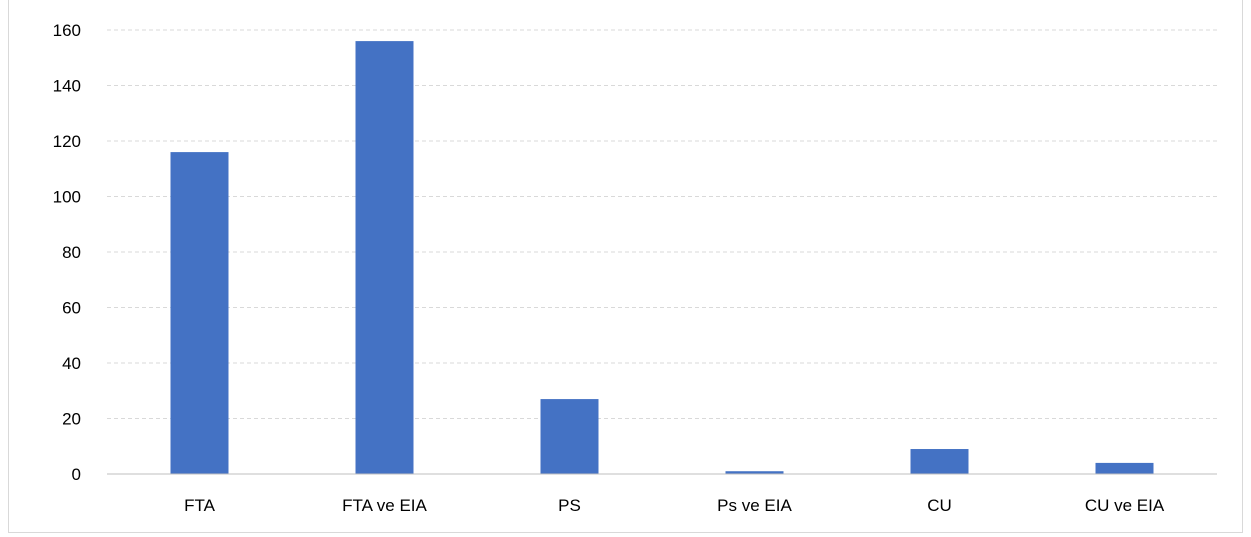 Image resolution: width=1251 pixels, height=537 pixels. Describe the element at coordinates (67, 197) in the screenshot. I see `y-tick-label: 100` at that location.